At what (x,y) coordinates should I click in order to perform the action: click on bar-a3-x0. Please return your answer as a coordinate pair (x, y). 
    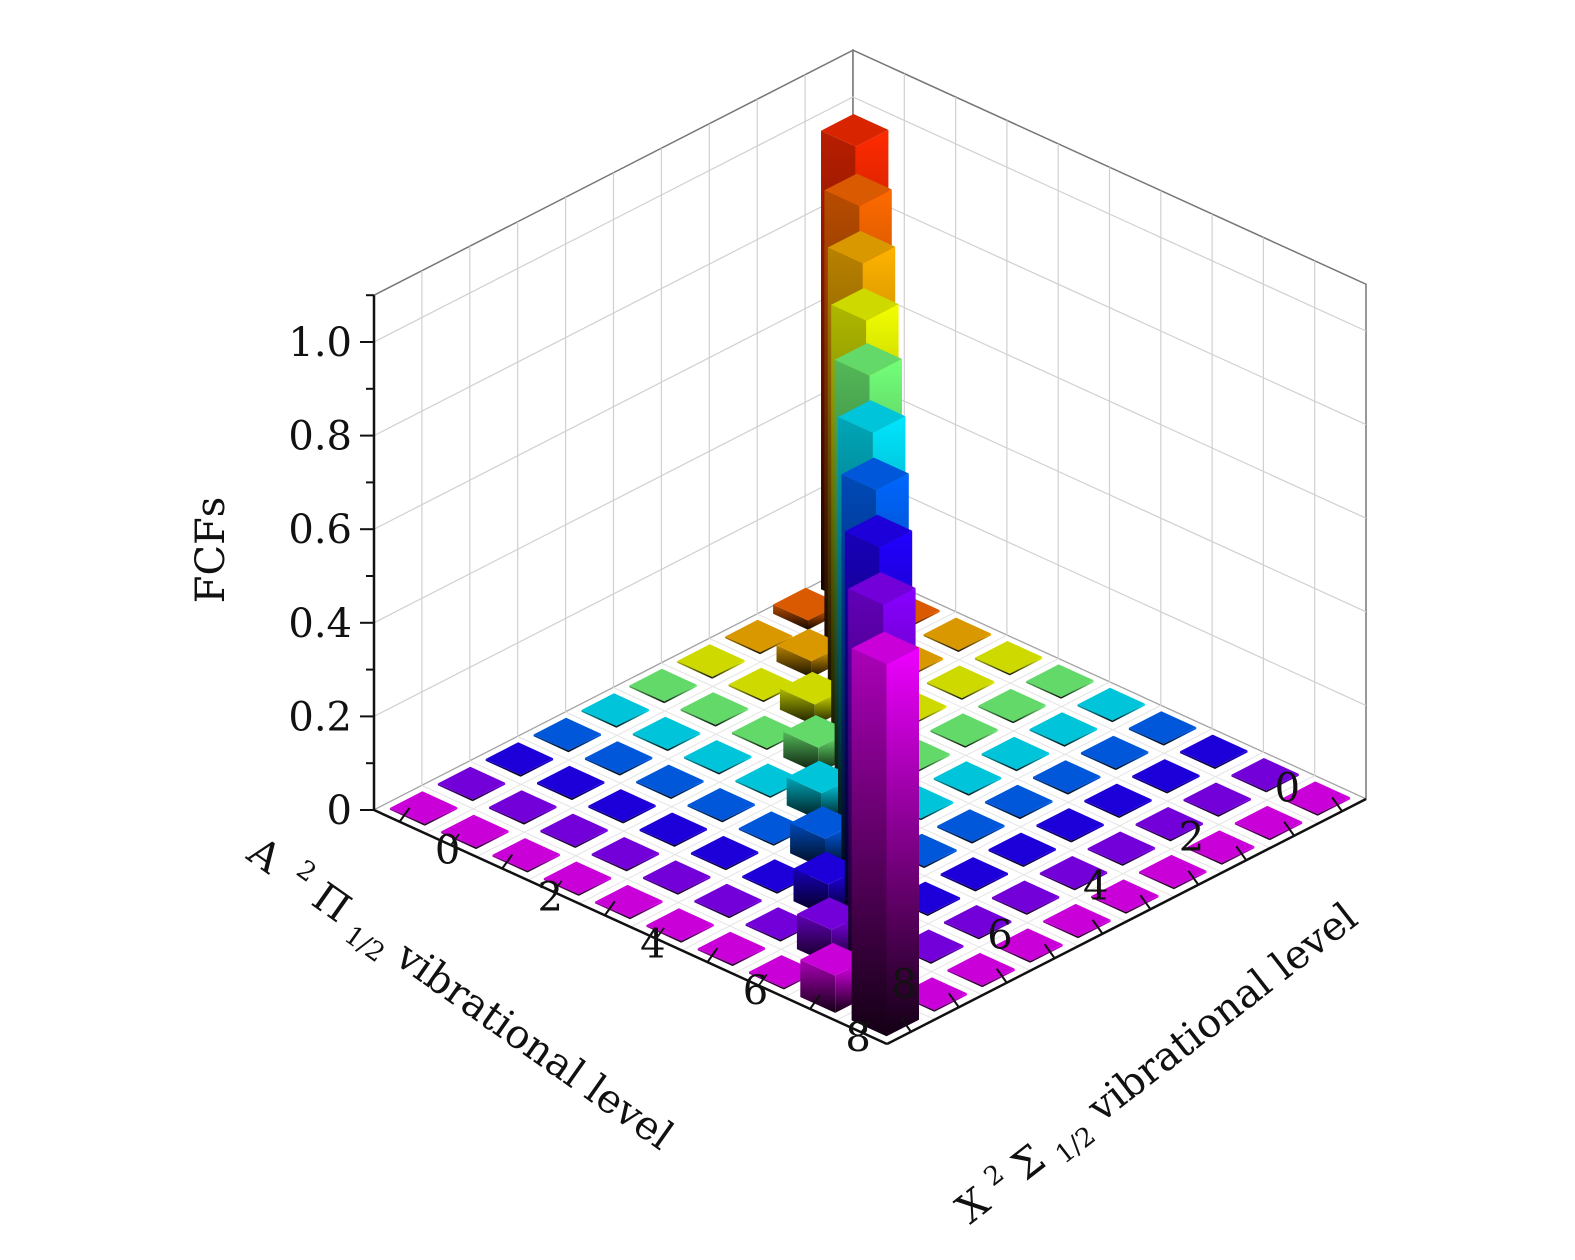
    Looking at the image, I should click on (711, 661).